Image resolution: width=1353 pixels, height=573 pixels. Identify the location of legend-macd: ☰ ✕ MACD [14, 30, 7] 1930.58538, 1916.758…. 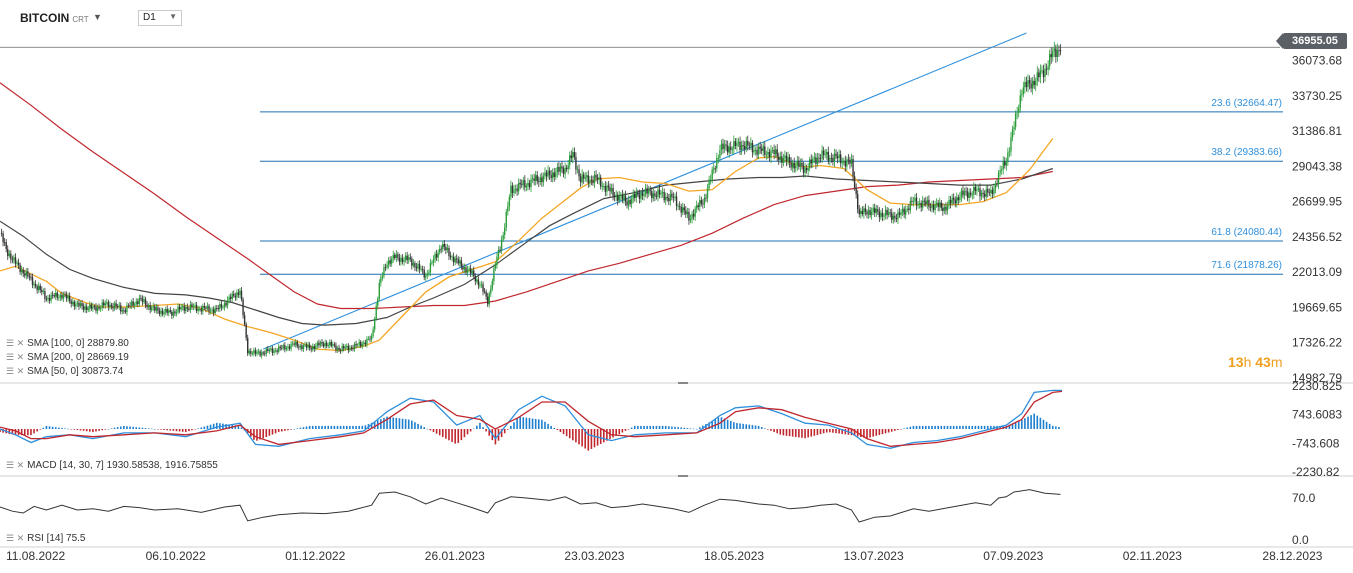
(112, 465).